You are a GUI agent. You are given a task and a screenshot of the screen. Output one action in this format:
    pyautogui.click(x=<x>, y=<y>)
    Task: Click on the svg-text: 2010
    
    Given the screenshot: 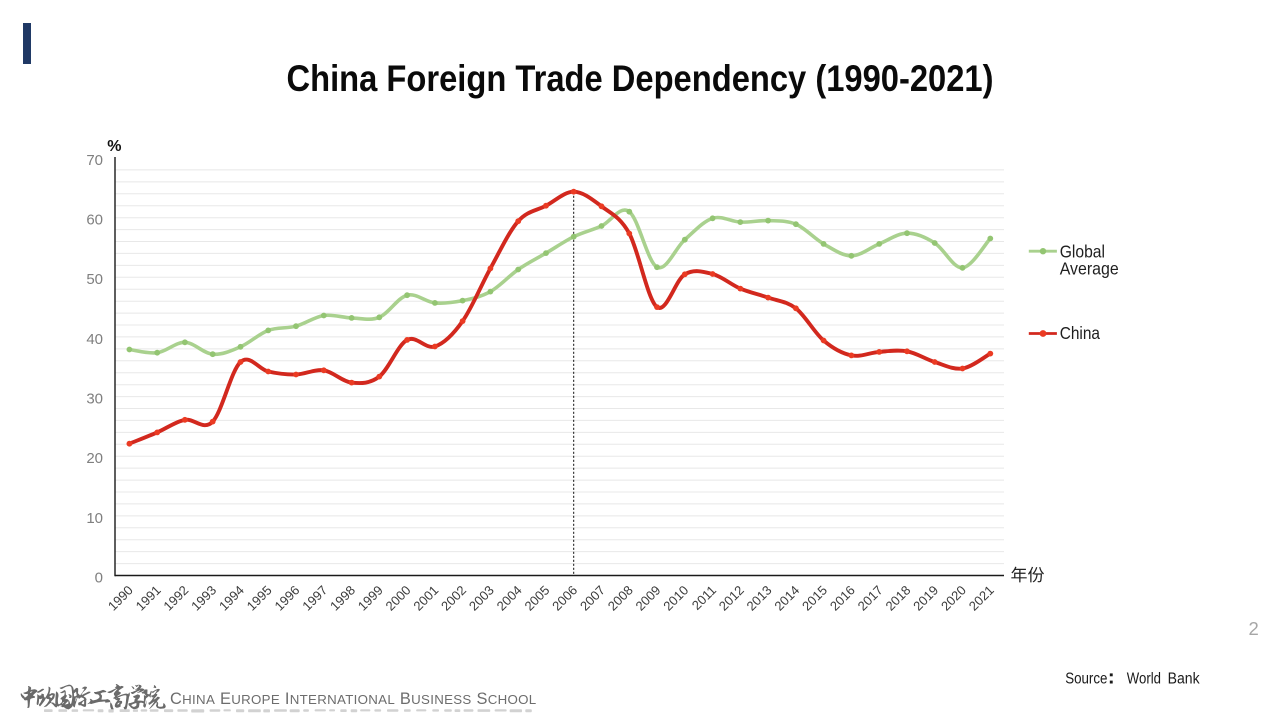 What is the action you would take?
    pyautogui.click(x=675, y=598)
    